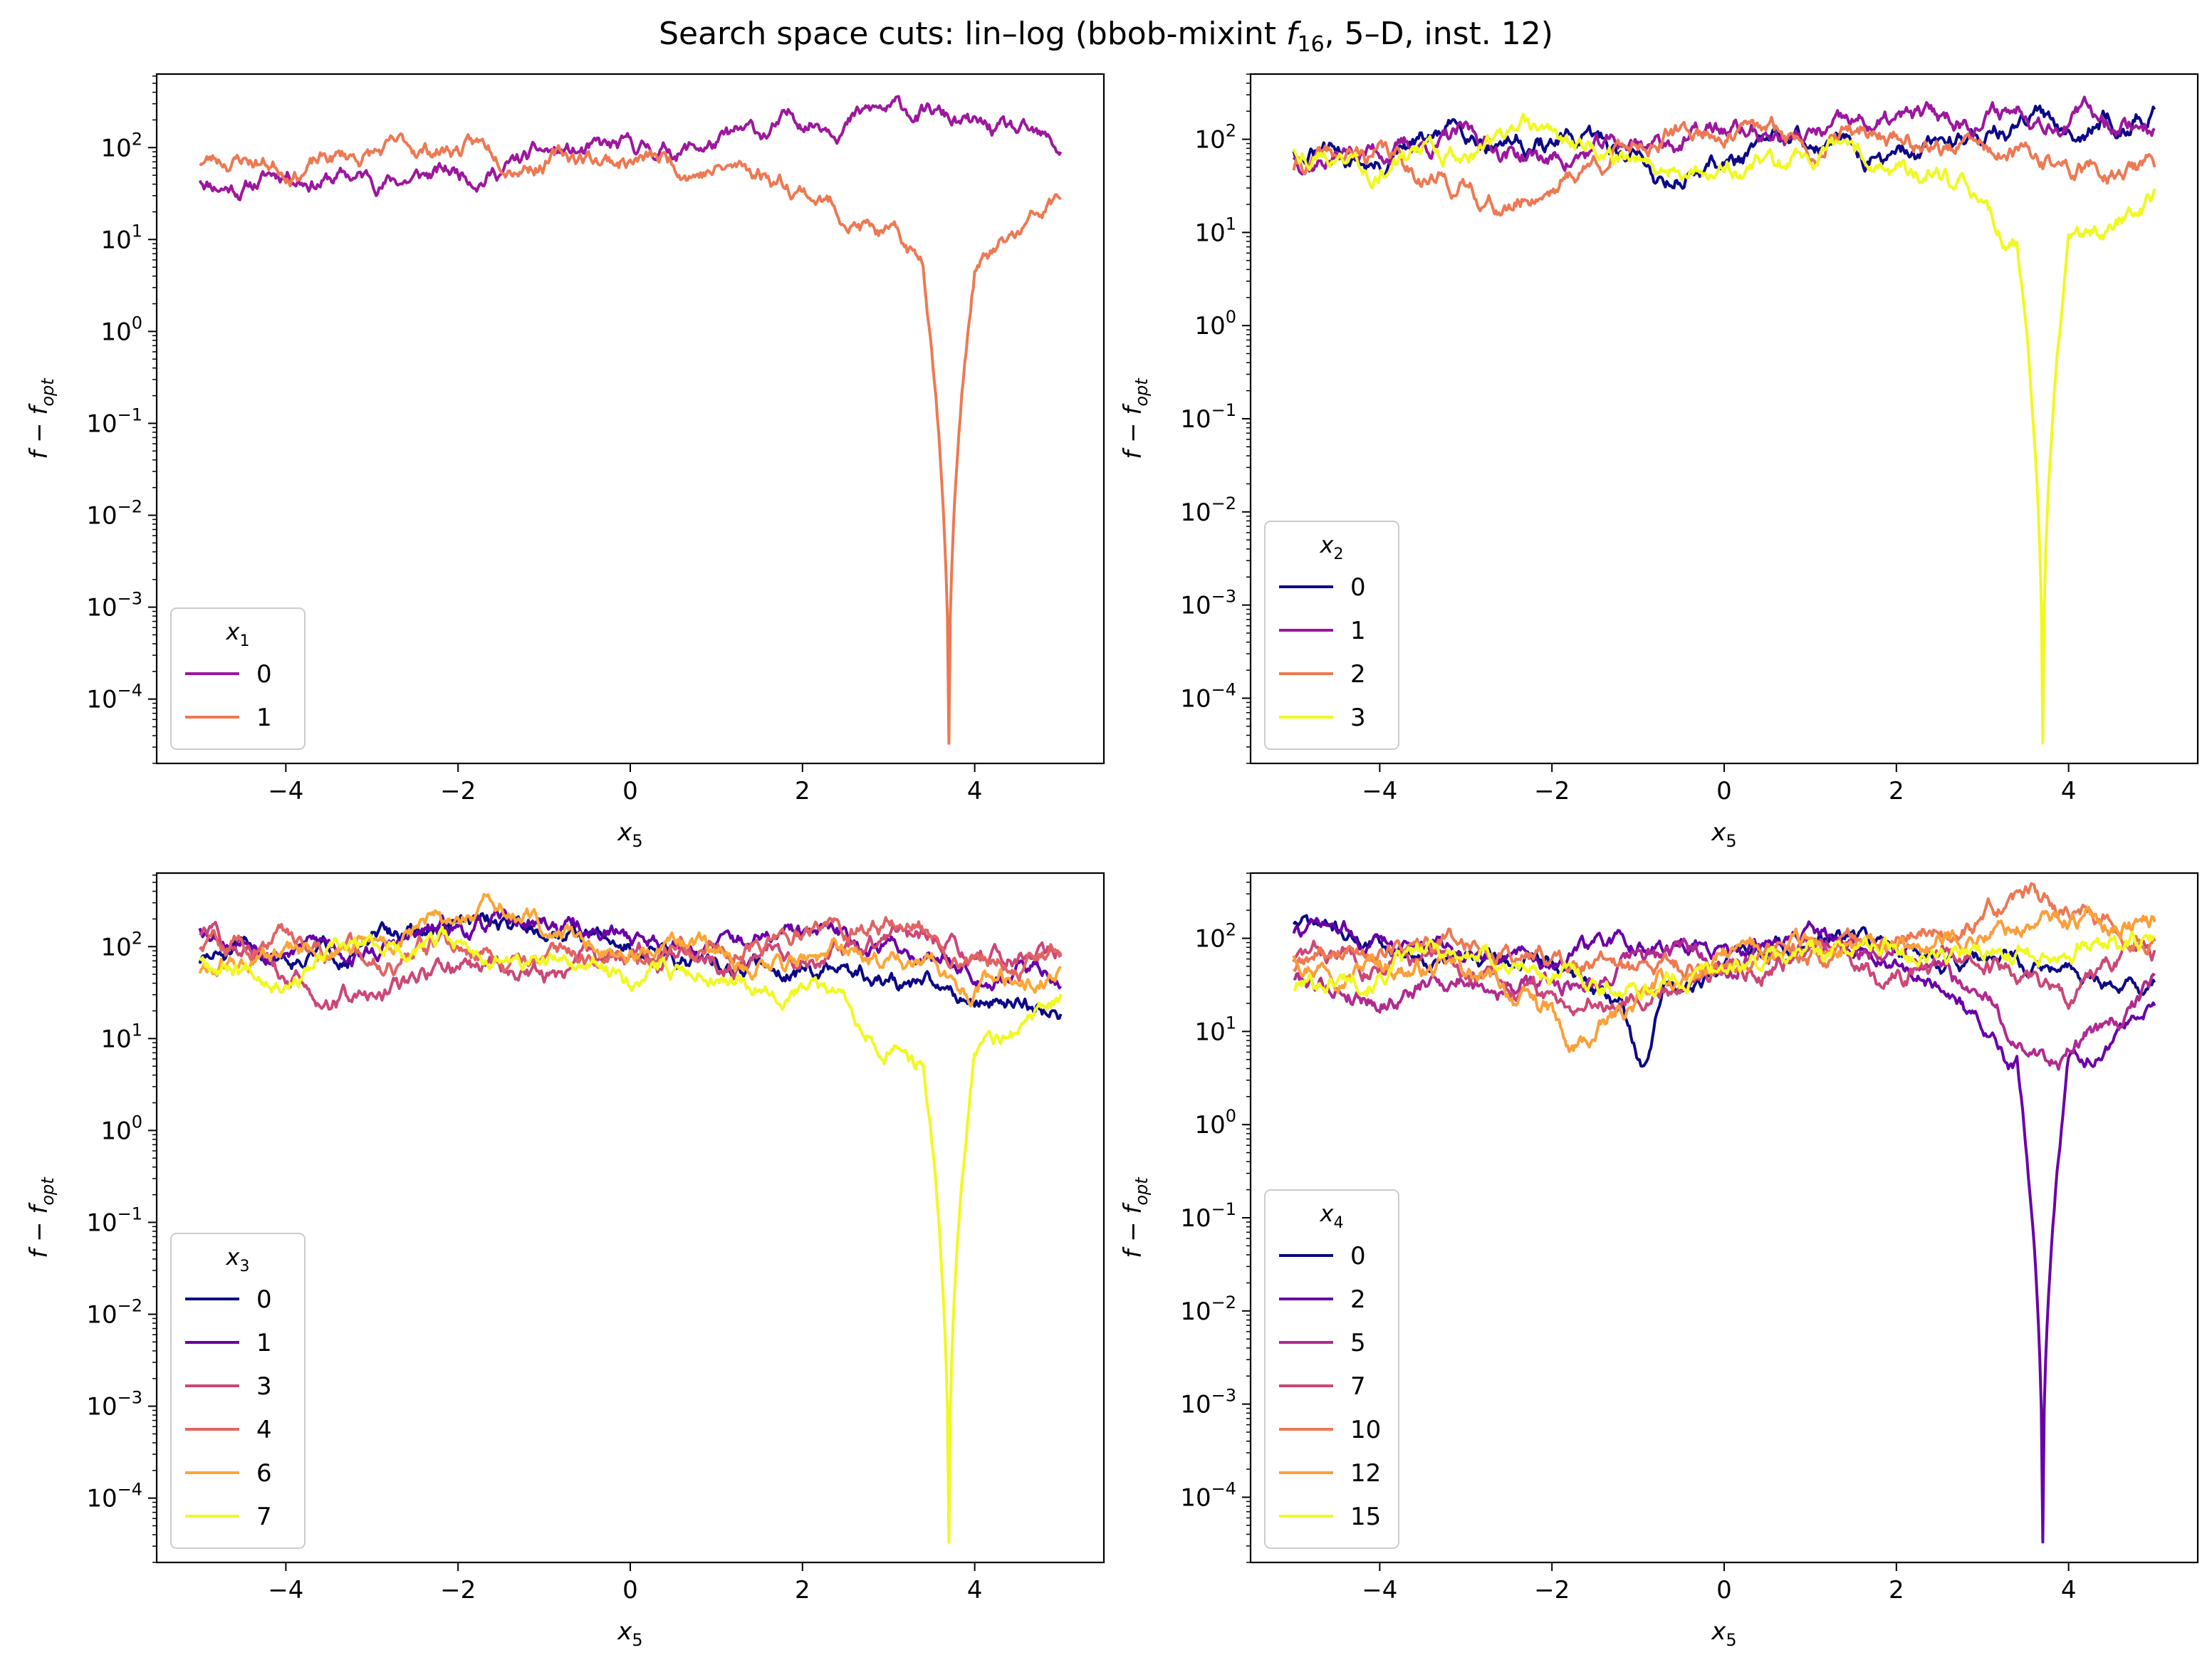  Describe the element at coordinates (264, 1473) in the screenshot. I see `legend-label-6: 6` at that location.